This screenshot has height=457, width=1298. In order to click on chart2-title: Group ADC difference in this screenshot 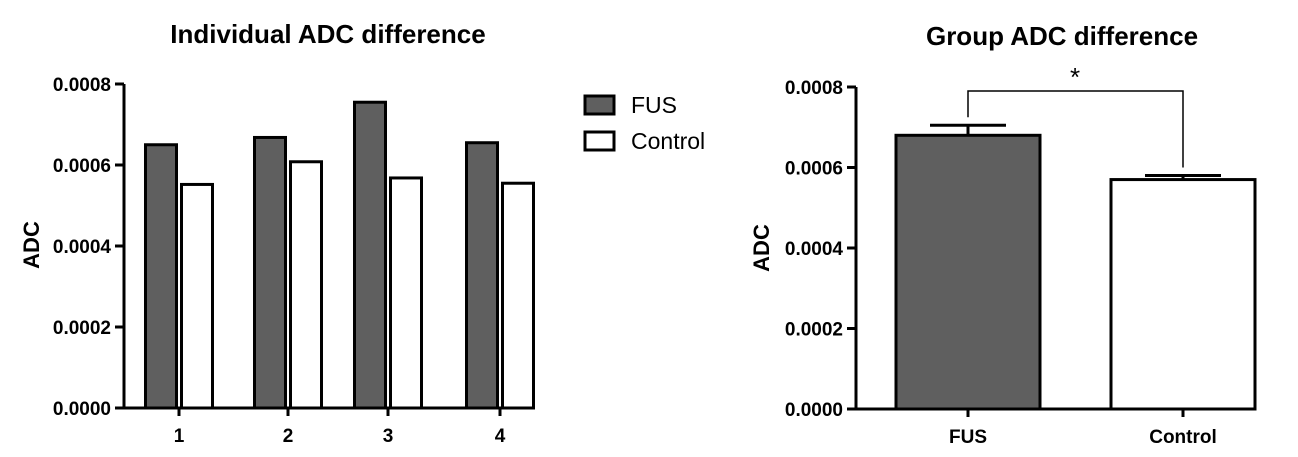, I will do `click(1062, 36)`.